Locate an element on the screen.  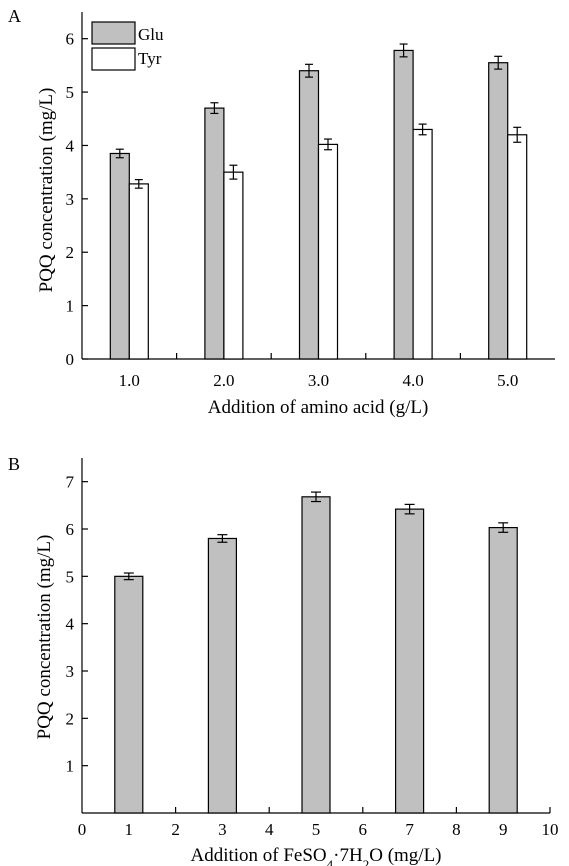
panel-a-y-tick-label: 1 is located at coordinates (70, 306).